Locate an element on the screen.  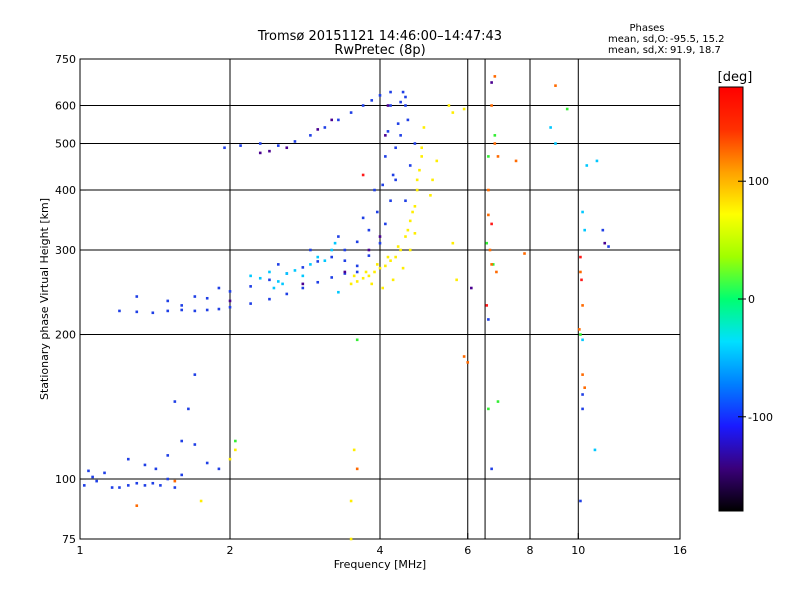
y-axis-label: Stationary phase Virtual Height [km] is located at coordinates (44, 299).